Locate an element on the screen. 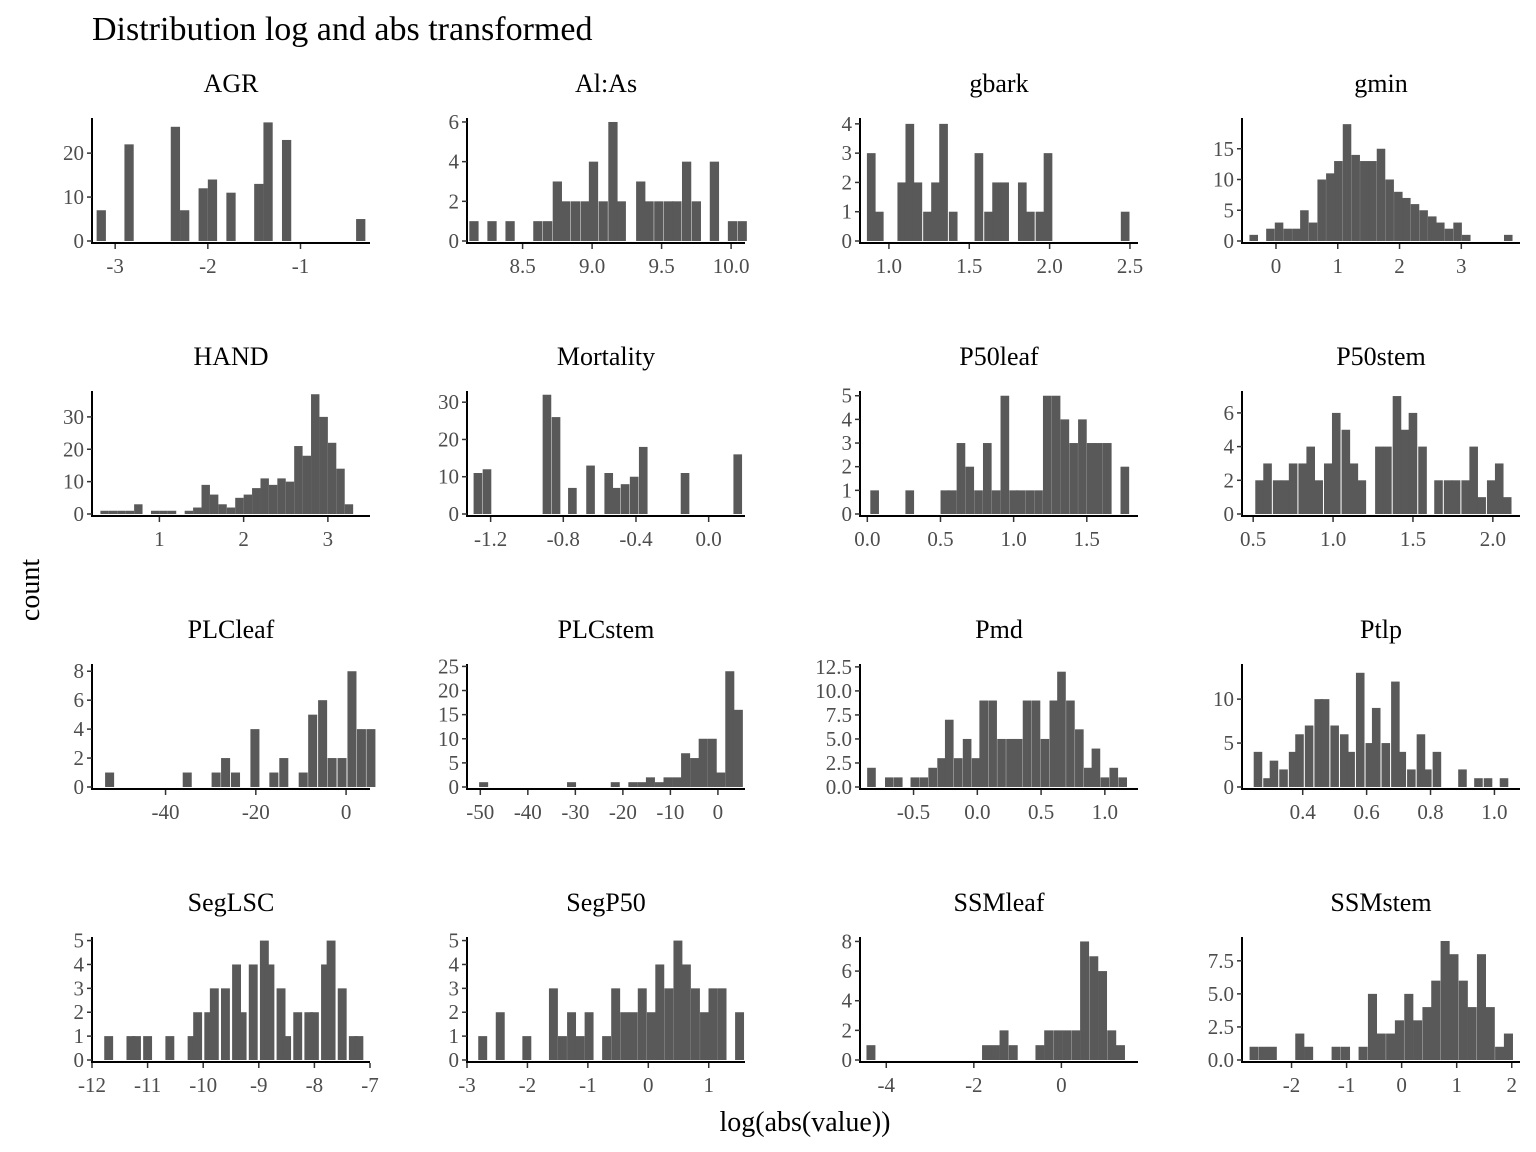 The height and width of the screenshot is (1152, 1536). x-tick-label-gbark-1: 1.5 is located at coordinates (969, 266).